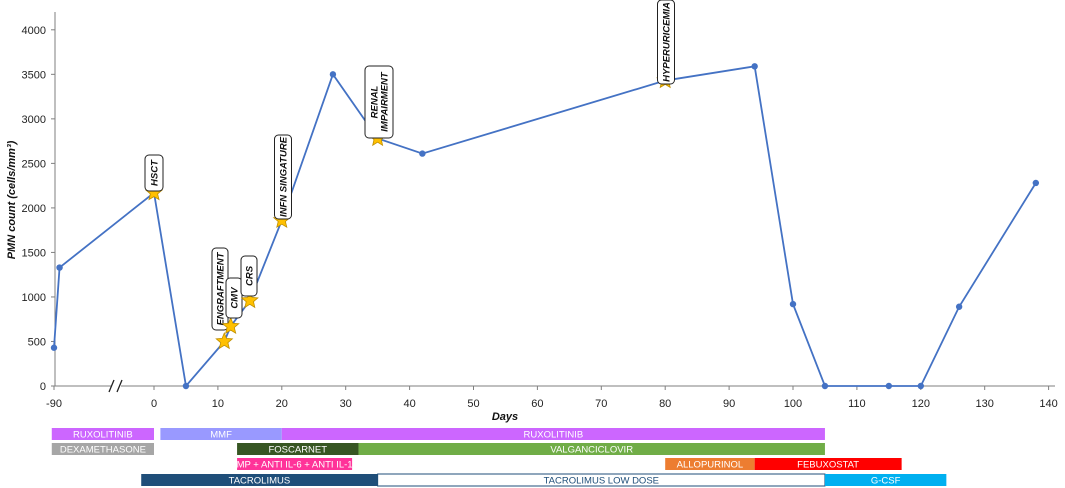 Image resolution: width=1065 pixels, height=488 pixels. I want to click on therapy-bar-label: MMF, so click(221, 435).